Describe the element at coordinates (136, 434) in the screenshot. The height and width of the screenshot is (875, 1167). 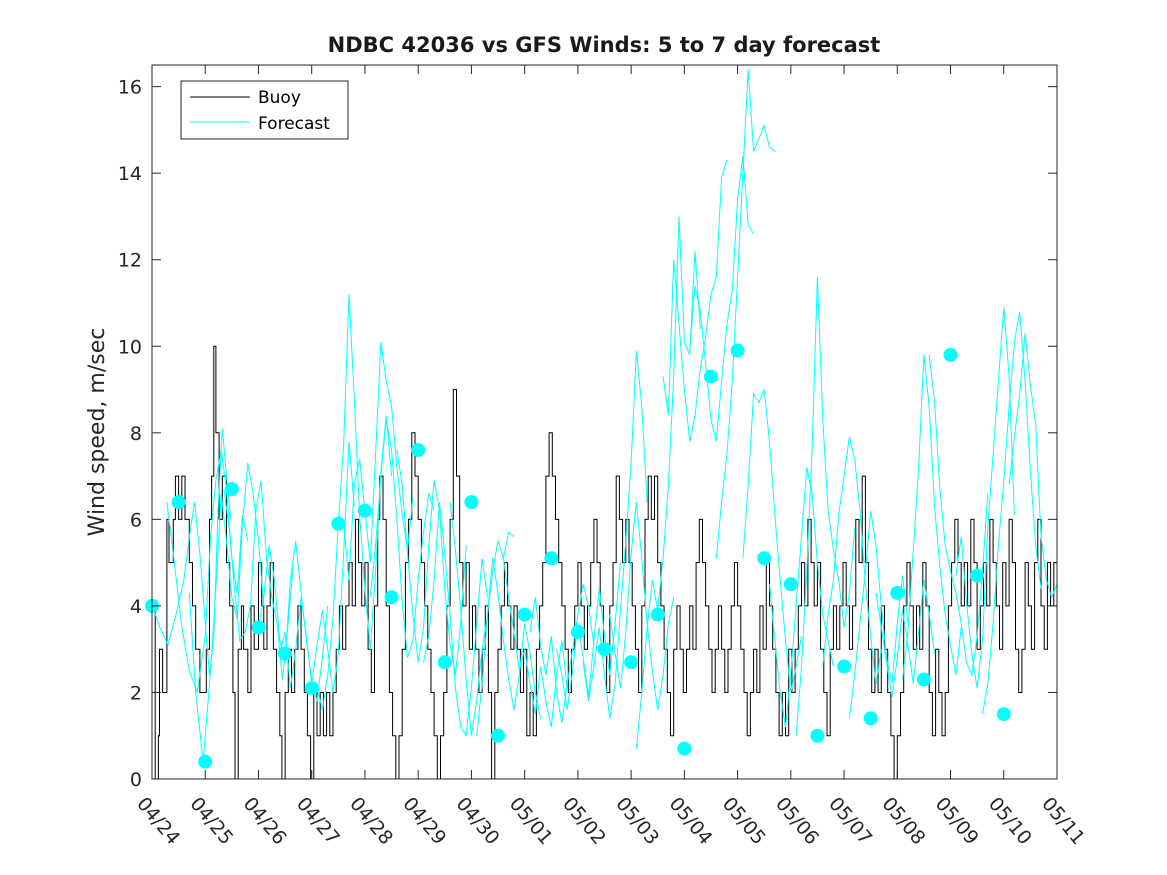
I see `y-tick-label-8: 8` at that location.